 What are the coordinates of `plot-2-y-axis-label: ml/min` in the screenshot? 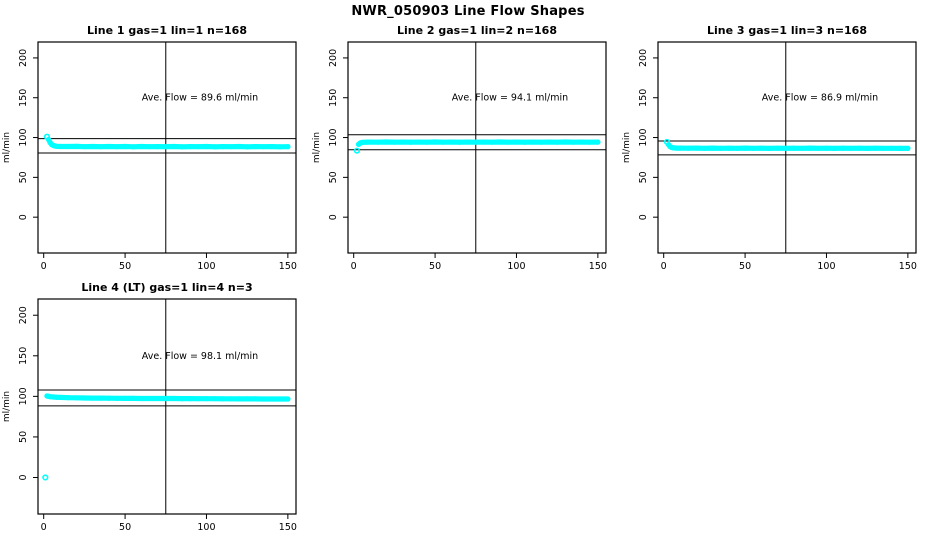 It's located at (317, 147).